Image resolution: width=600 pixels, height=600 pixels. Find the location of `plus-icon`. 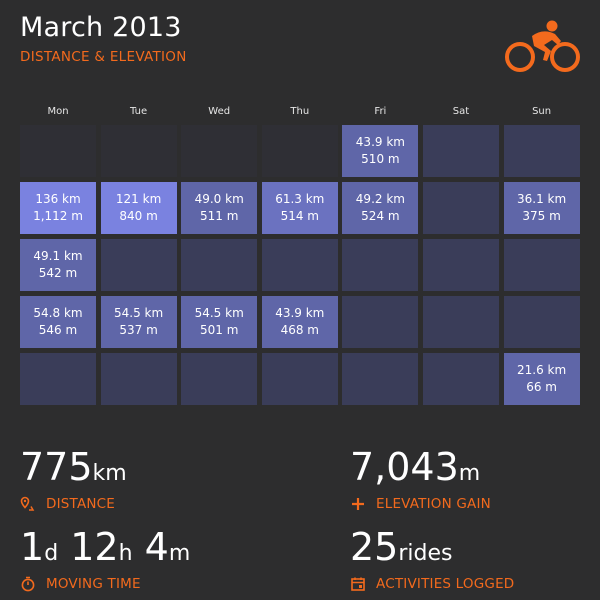

plus-icon is located at coordinates (358, 504).